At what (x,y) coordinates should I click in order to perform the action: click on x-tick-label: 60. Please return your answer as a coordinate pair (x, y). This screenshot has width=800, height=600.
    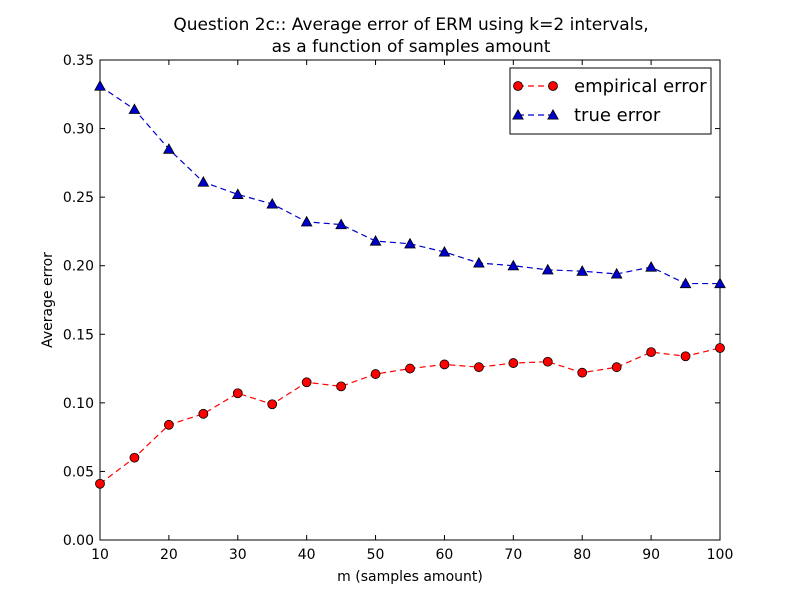
    Looking at the image, I should click on (445, 555).